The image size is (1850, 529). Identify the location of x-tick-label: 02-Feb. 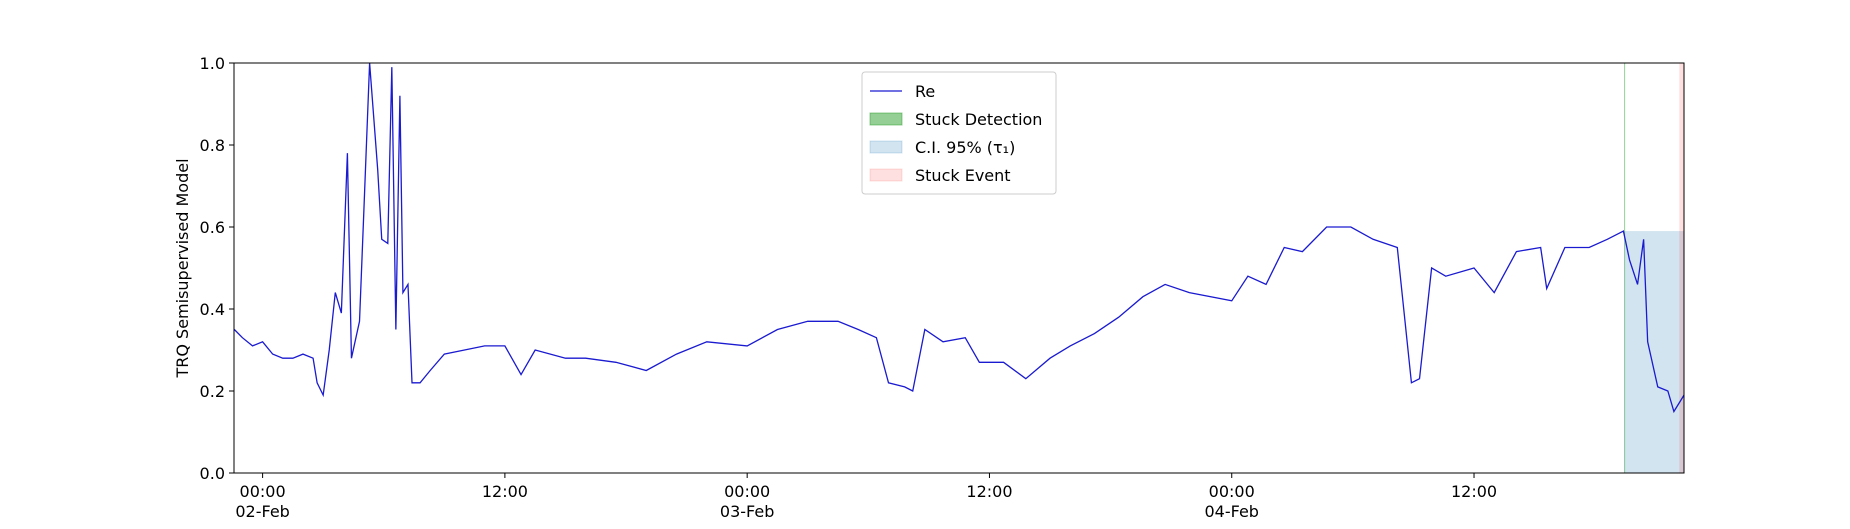
(262, 511).